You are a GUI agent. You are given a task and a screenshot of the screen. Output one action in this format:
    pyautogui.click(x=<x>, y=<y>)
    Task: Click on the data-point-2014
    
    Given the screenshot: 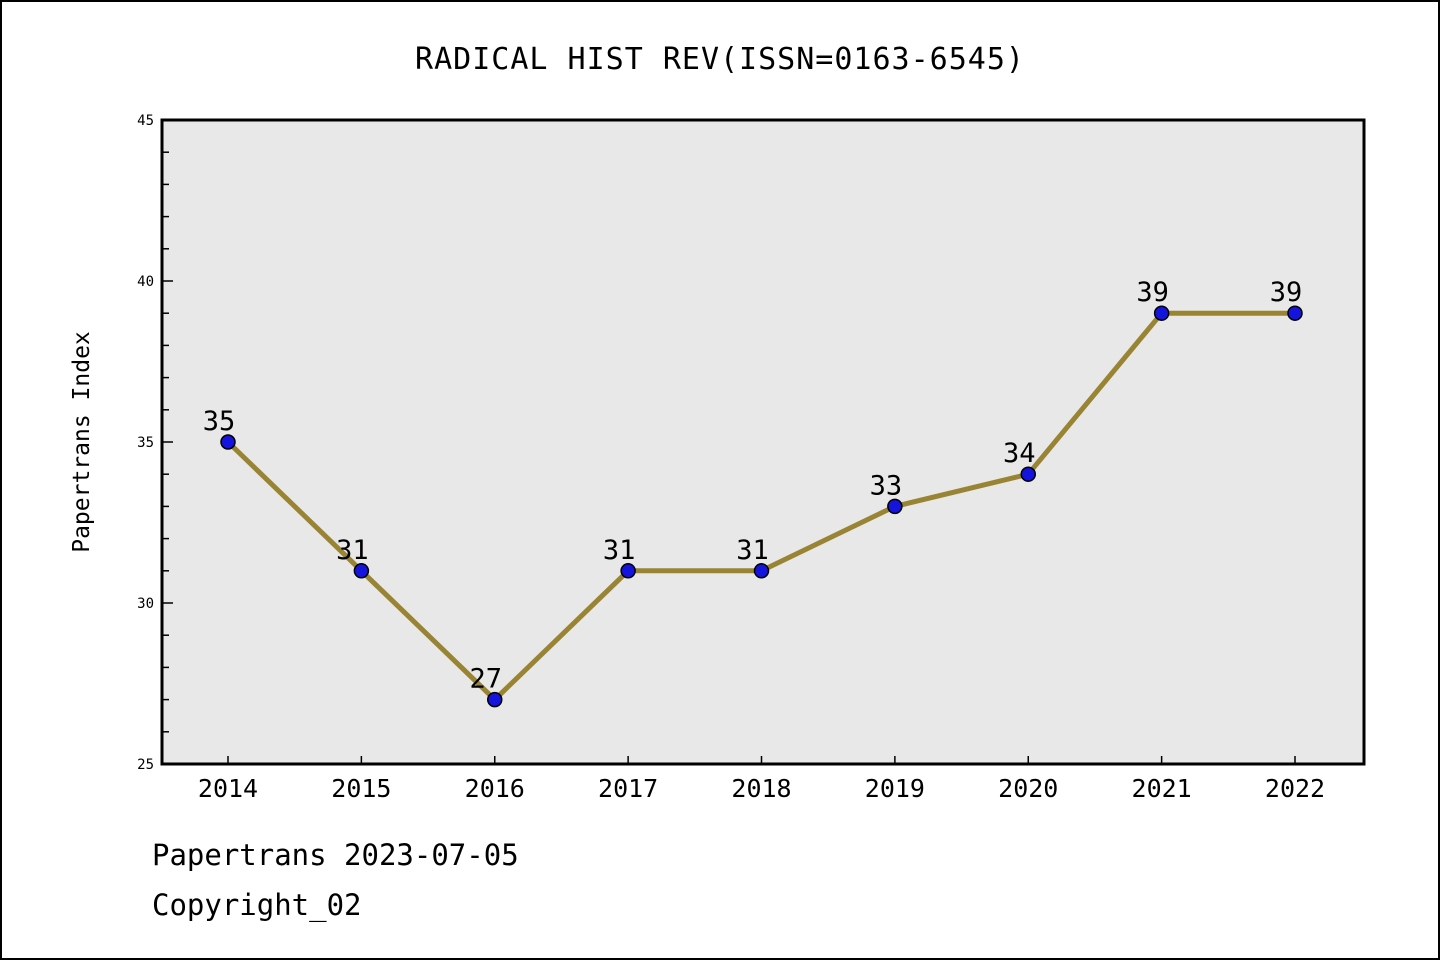 What is the action you would take?
    pyautogui.click(x=228, y=442)
    